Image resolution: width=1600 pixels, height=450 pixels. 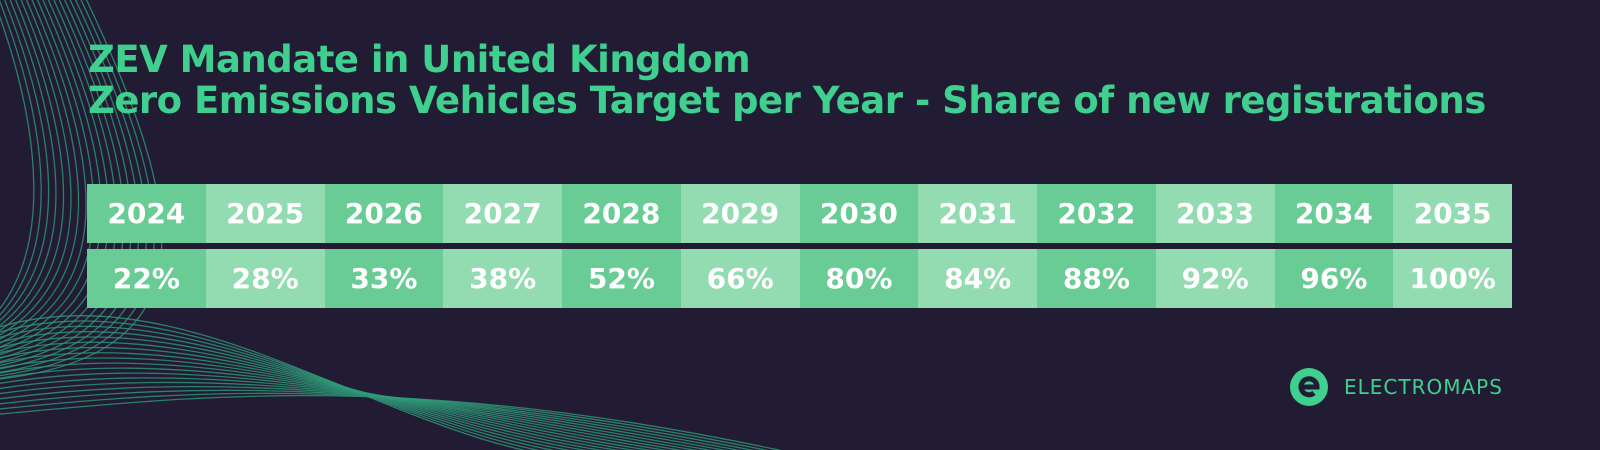 What do you see at coordinates (977, 278) in the screenshot?
I see `table-cell: 84%` at bounding box center [977, 278].